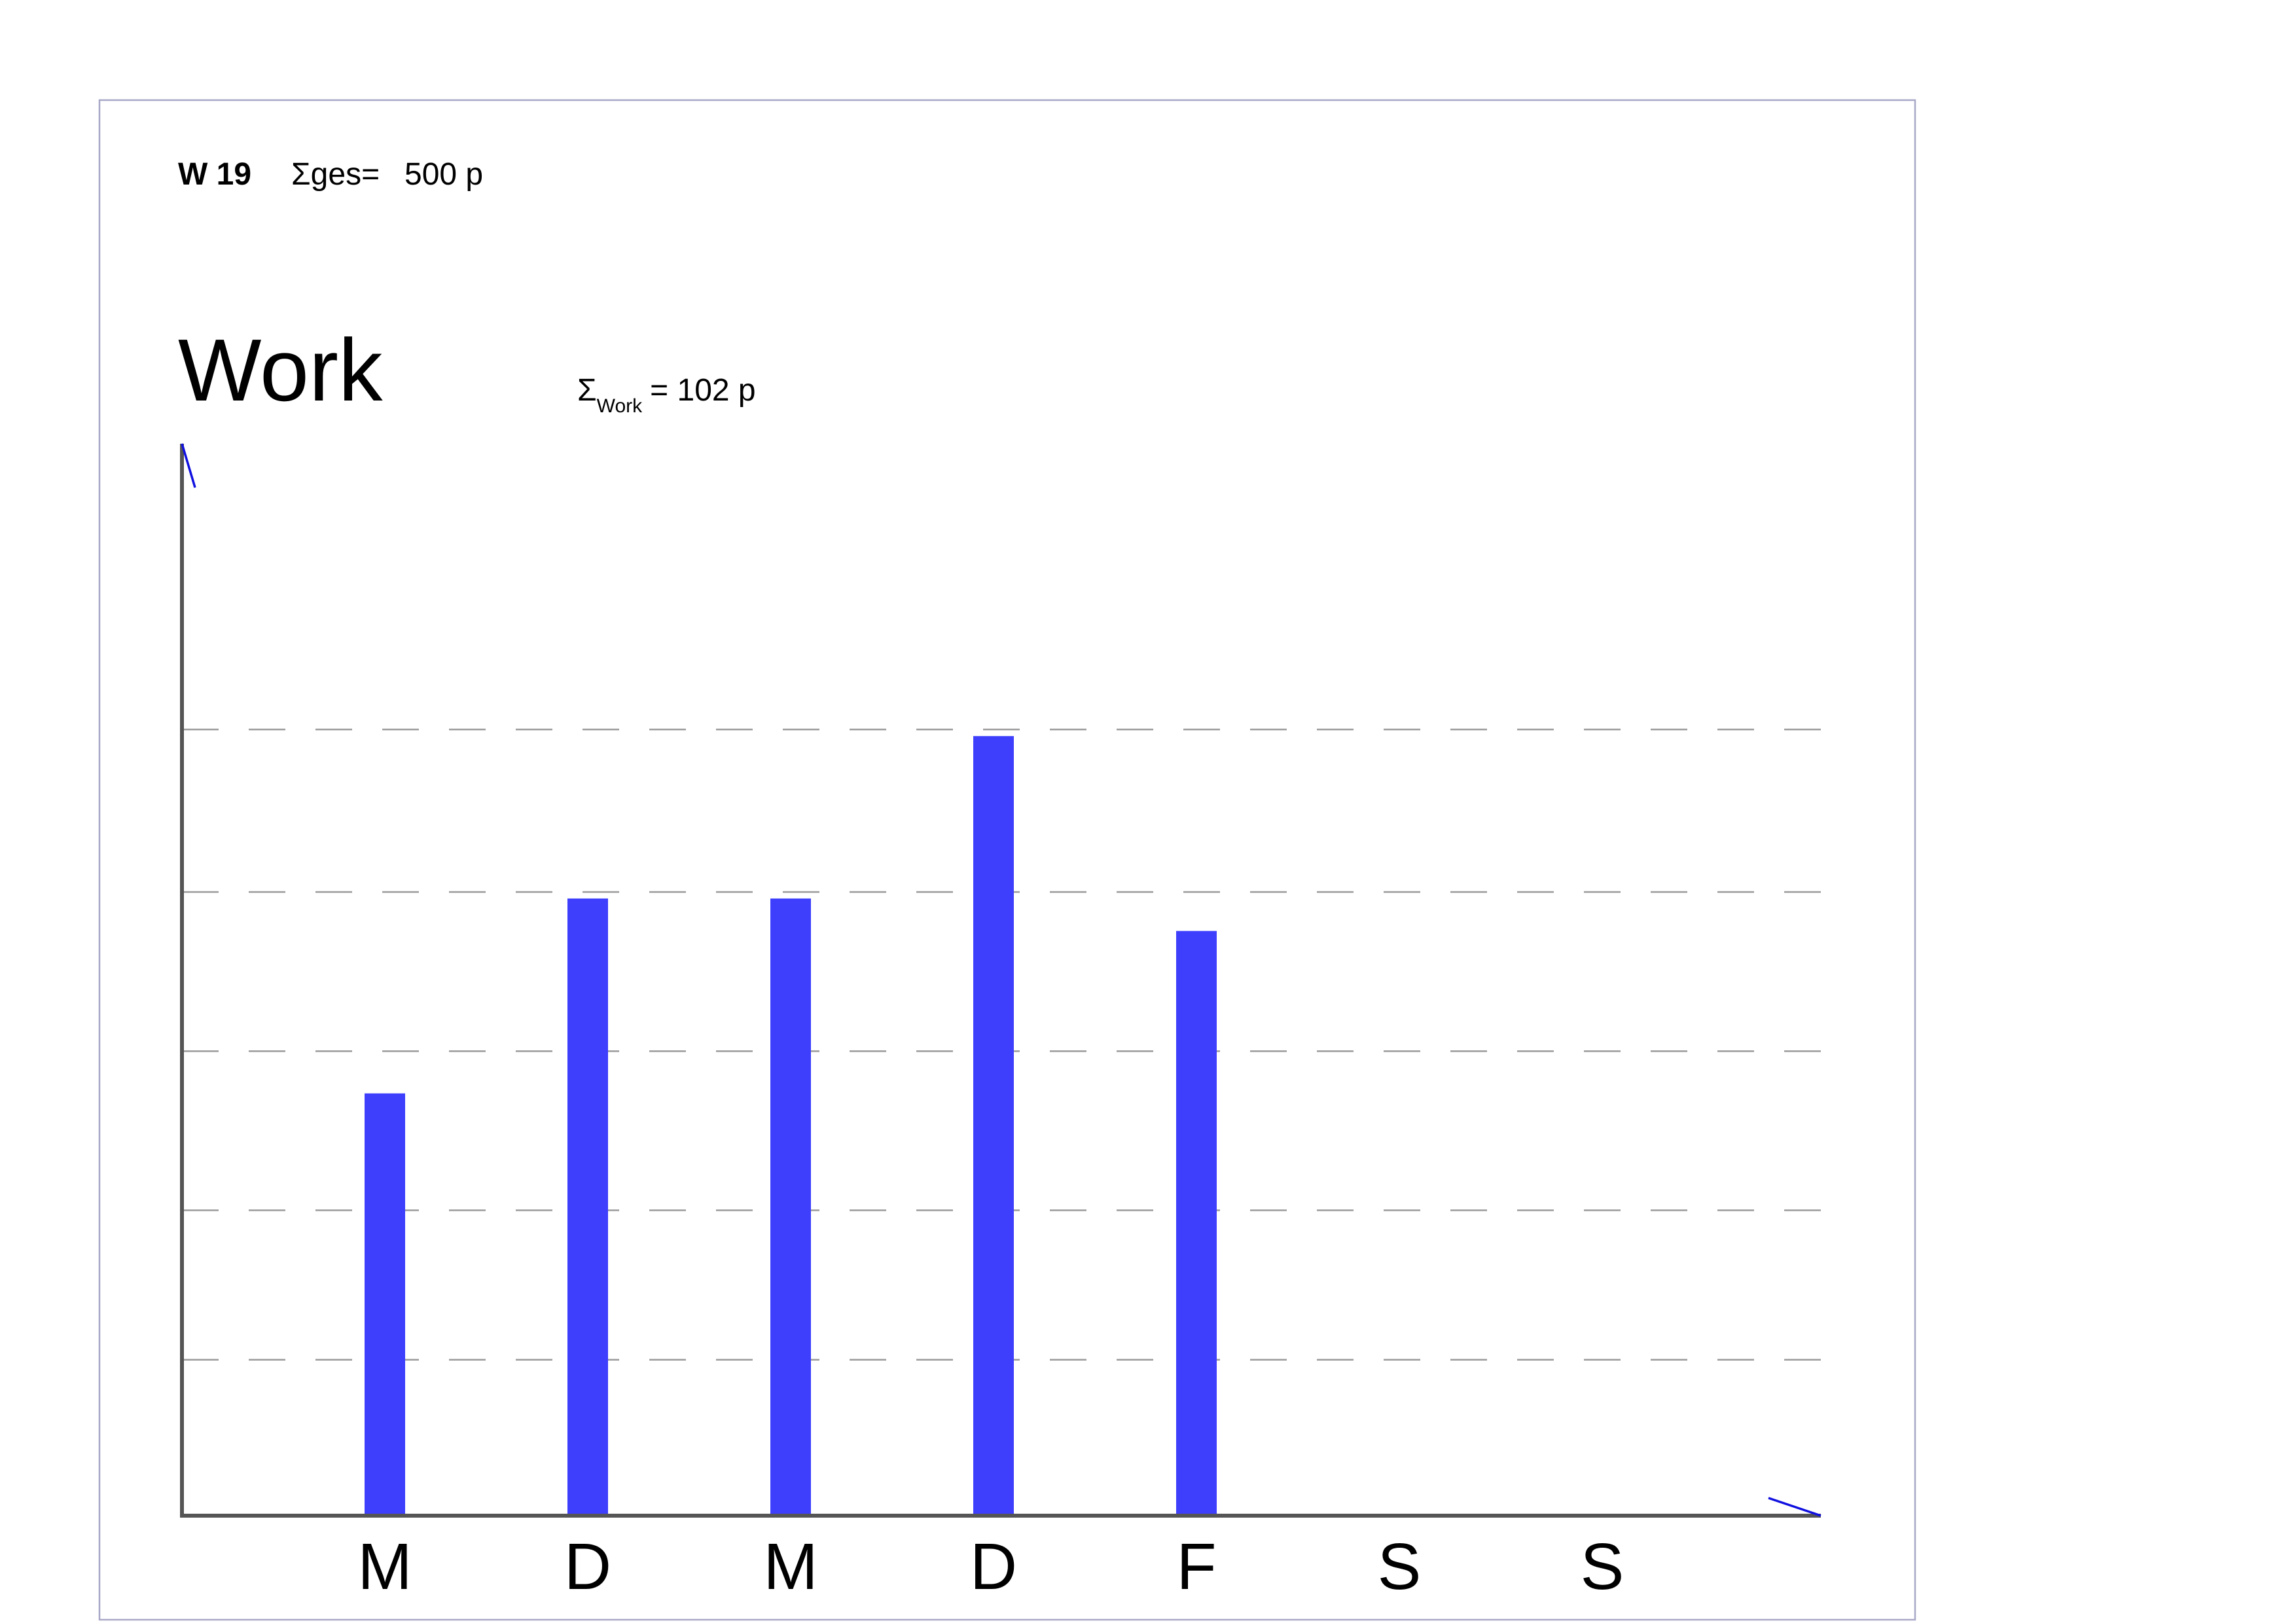  Describe the element at coordinates (385, 1305) in the screenshot. I see `bar-1-m` at that location.